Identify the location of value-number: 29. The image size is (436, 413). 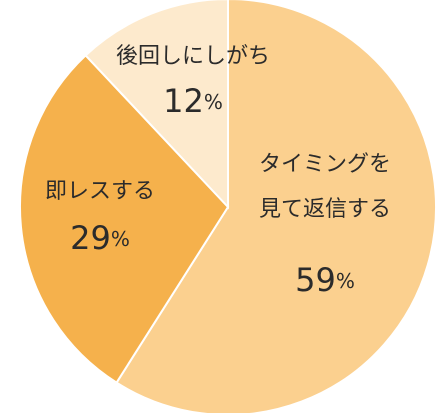
(90, 238).